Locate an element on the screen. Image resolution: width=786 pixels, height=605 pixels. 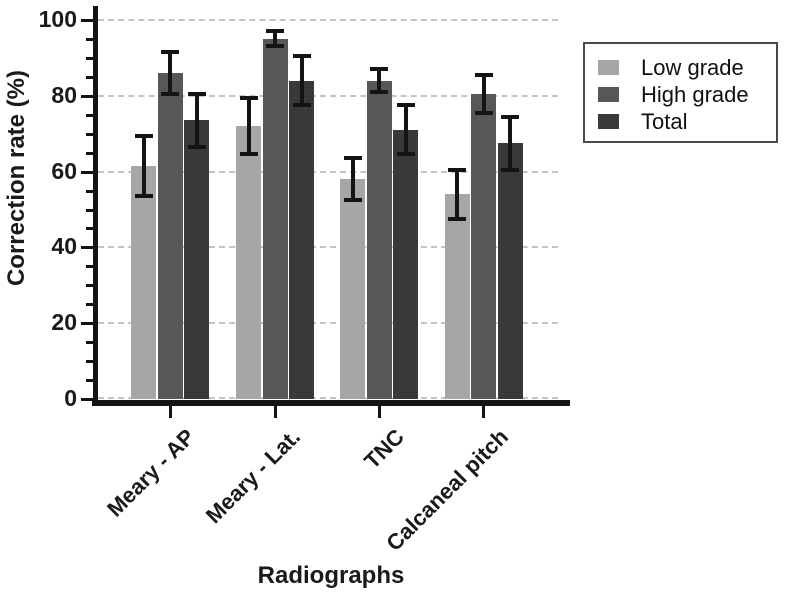
y-tick-label: 60 is located at coordinates (64, 170).